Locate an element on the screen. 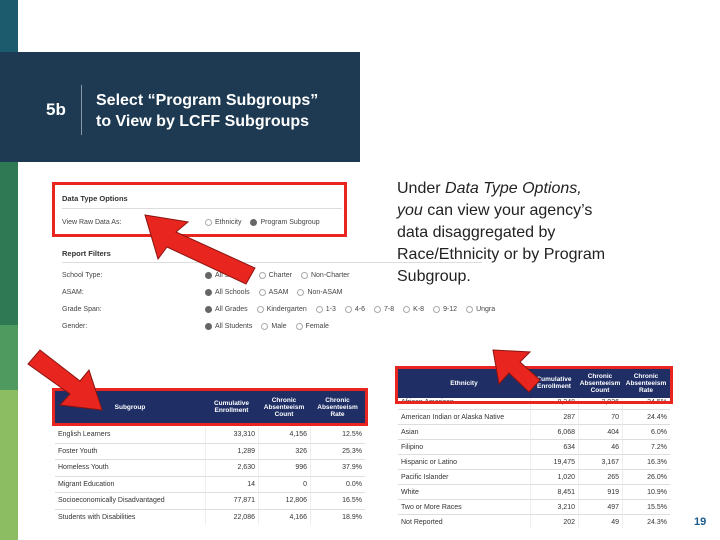 The image size is (720, 540). description-text: Subgroup. is located at coordinates (434, 276).